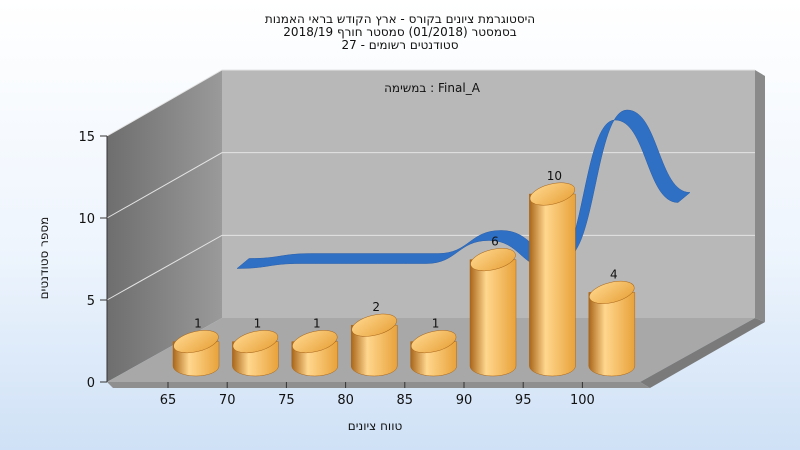 This screenshot has width=800, height=450. I want to click on y-tick-label: 15, so click(86, 137).